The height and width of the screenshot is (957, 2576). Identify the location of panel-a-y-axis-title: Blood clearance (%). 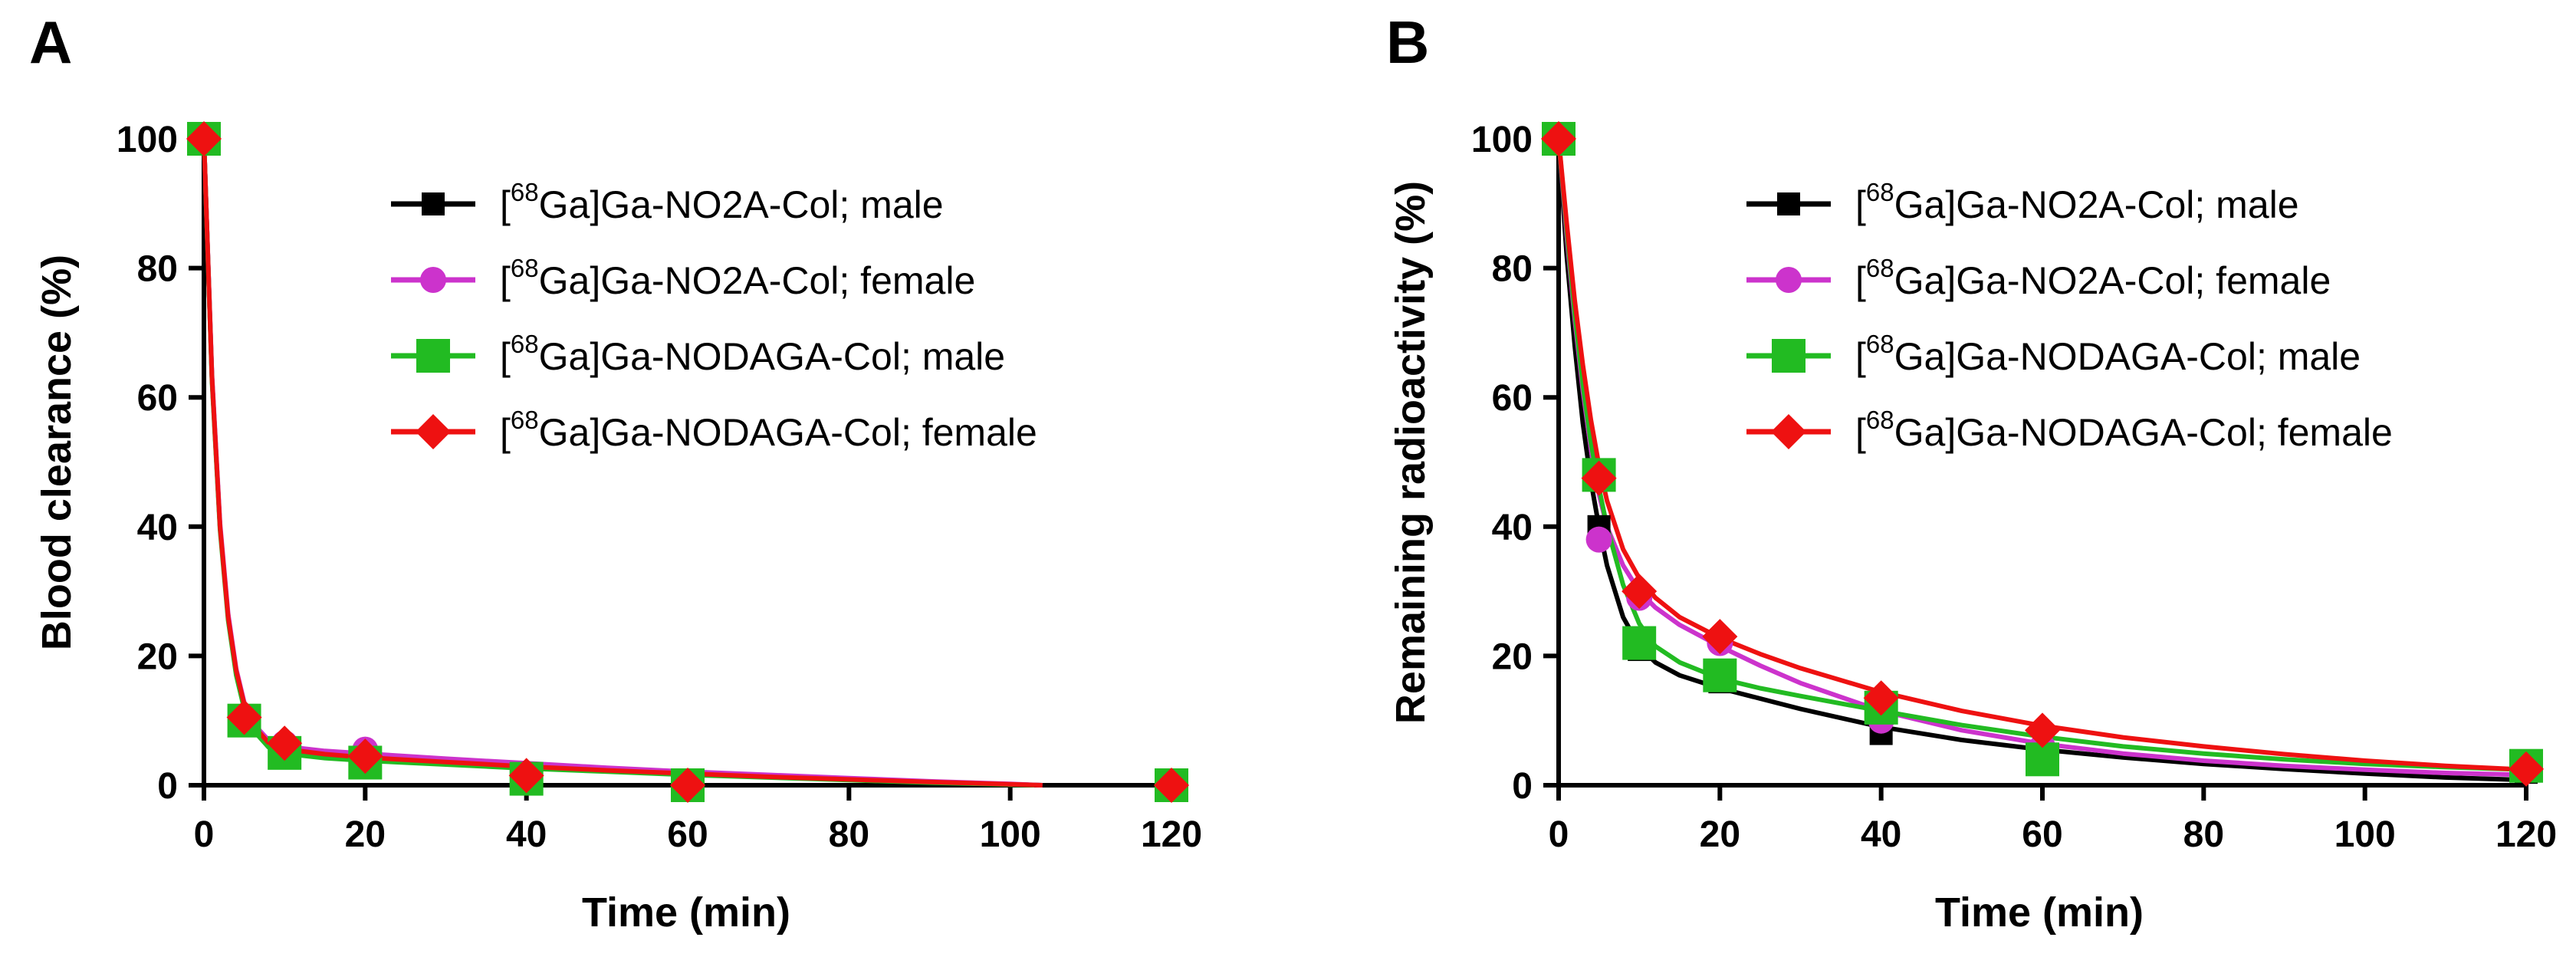
(57, 453).